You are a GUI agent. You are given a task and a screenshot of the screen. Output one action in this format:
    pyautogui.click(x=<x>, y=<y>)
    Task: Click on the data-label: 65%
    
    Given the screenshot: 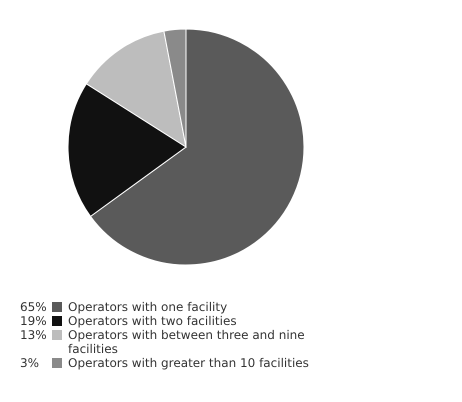 What is the action you would take?
    pyautogui.click(x=33, y=307)
    